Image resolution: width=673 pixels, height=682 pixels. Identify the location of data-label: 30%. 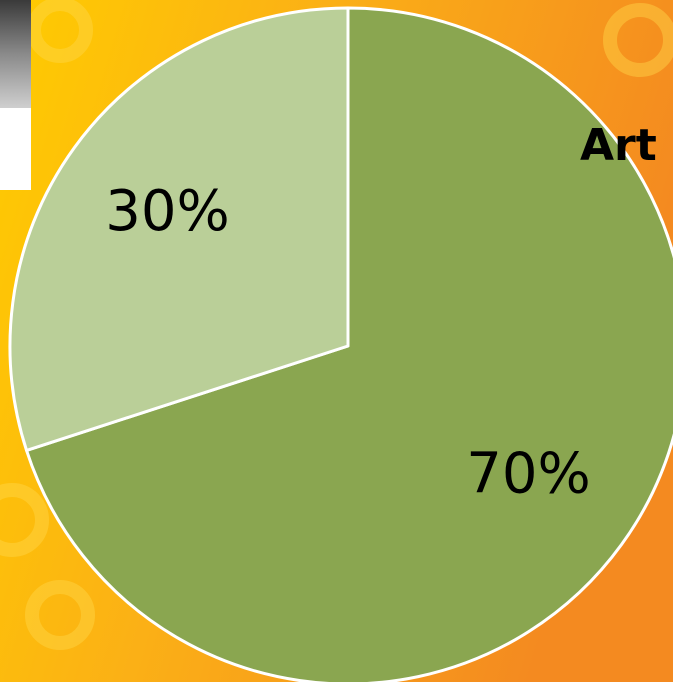
(167, 211).